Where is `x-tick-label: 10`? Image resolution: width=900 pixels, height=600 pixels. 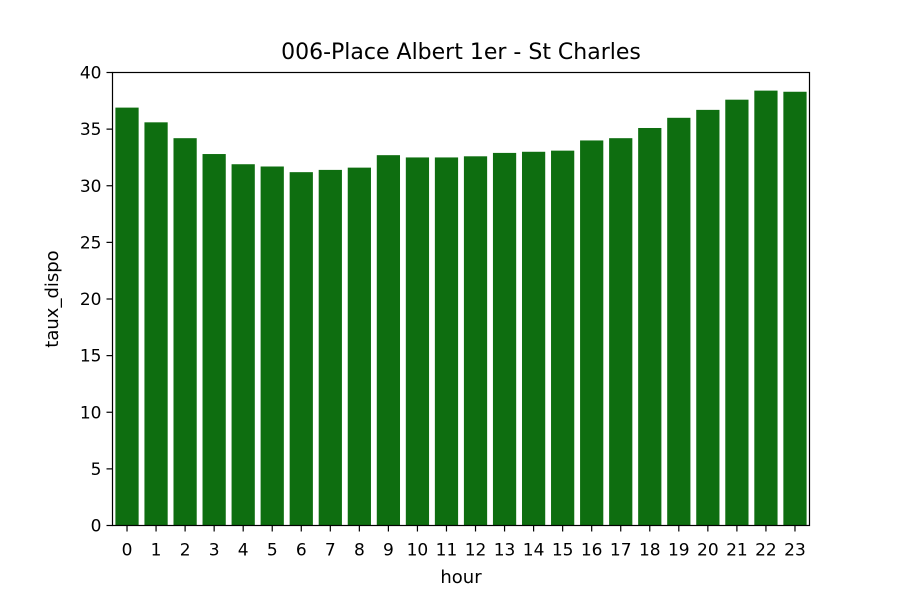 x-tick-label: 10 is located at coordinates (418, 551).